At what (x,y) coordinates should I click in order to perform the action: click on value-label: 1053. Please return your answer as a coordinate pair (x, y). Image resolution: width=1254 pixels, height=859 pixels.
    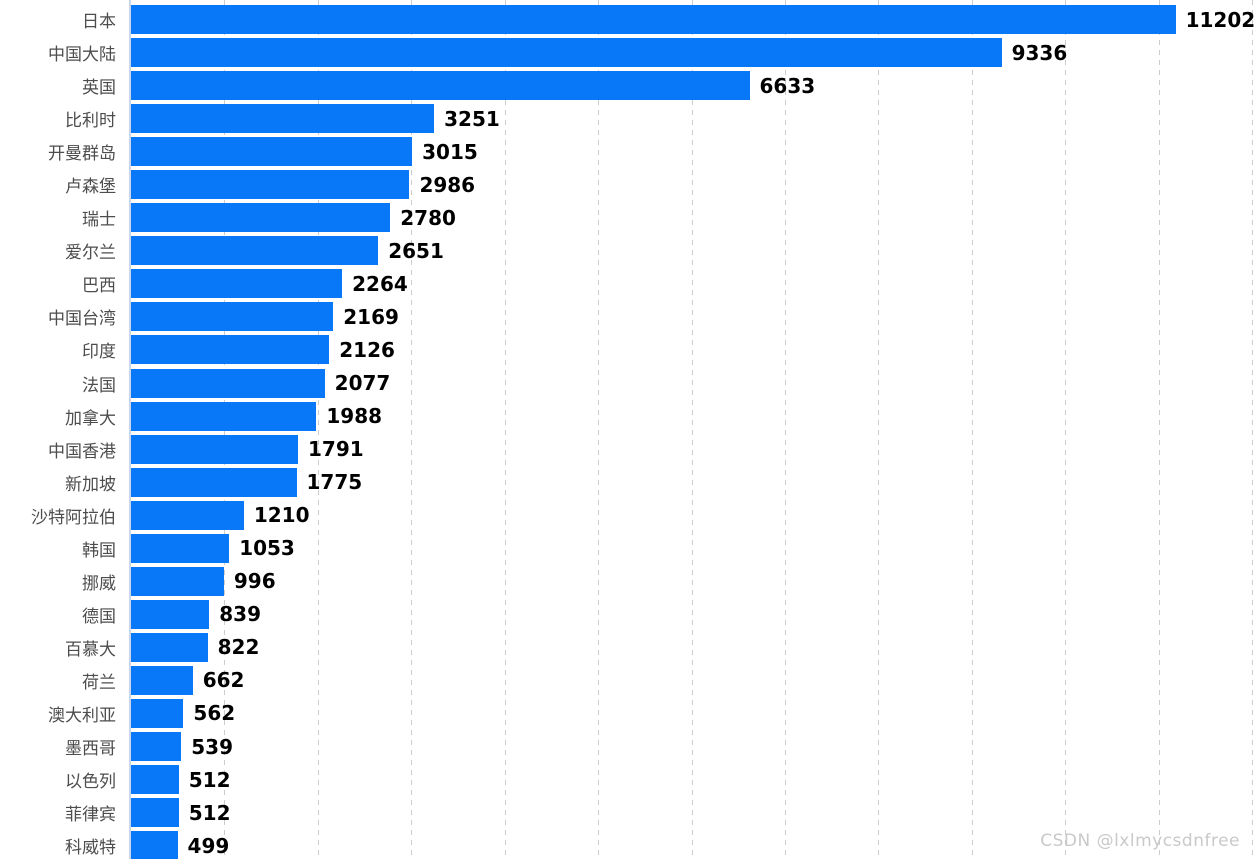
    Looking at the image, I should click on (267, 548).